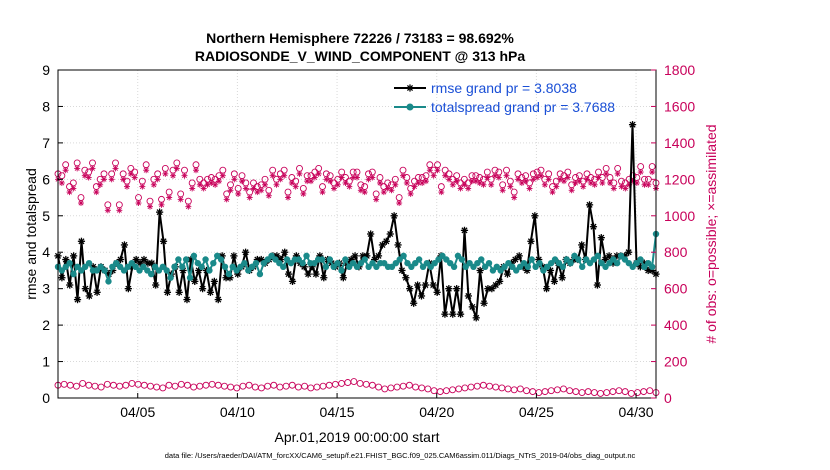 The image size is (830, 470). I want to click on right-tick-label: 0, so click(668, 398).